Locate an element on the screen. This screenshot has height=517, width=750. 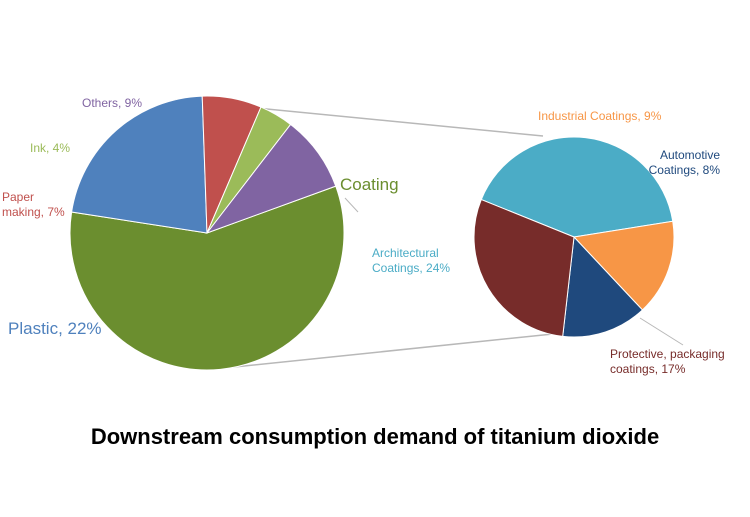
coating-breakdown-pie is located at coordinates (574, 237).